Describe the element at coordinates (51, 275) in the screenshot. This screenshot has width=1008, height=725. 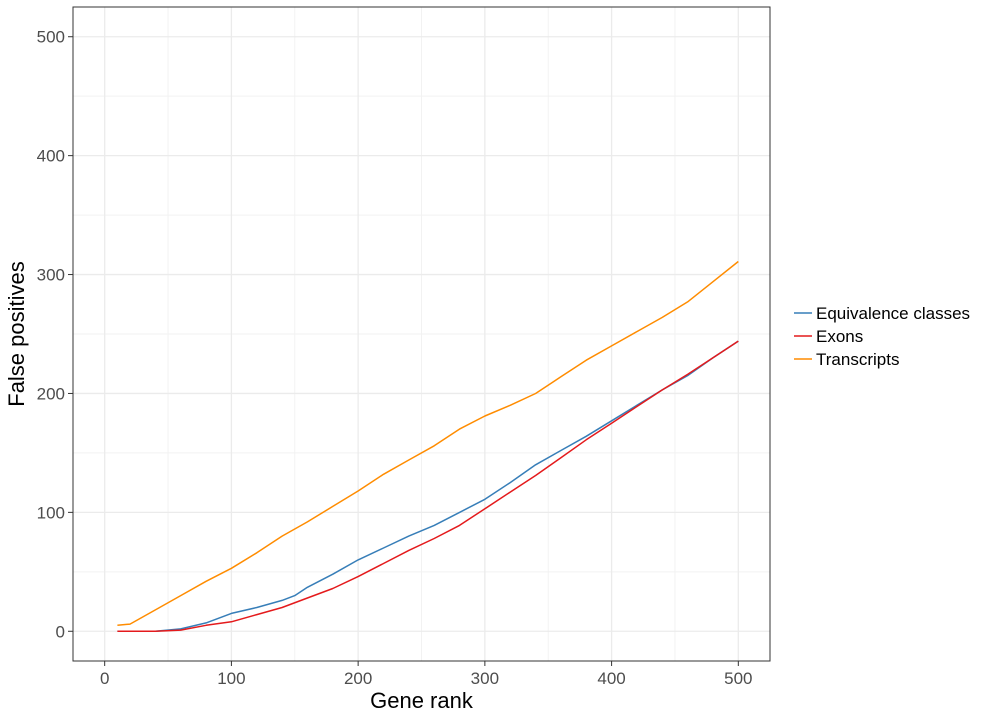
I see `y-tick-label-300: 300` at that location.